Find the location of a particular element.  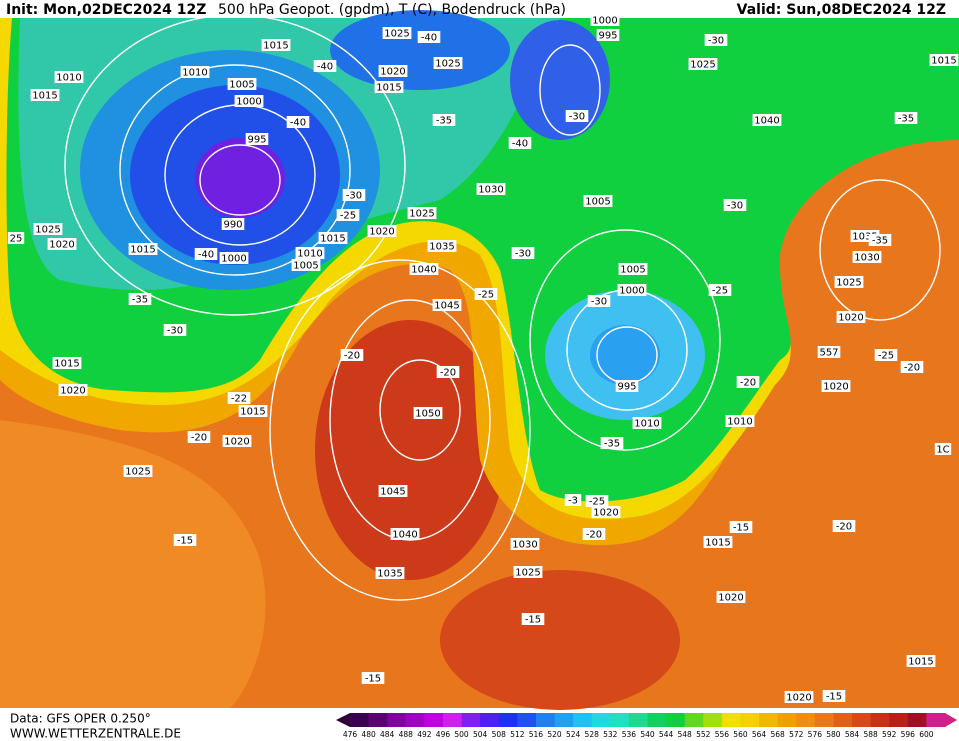

temperature-label-text: 1C is located at coordinates (942, 450).